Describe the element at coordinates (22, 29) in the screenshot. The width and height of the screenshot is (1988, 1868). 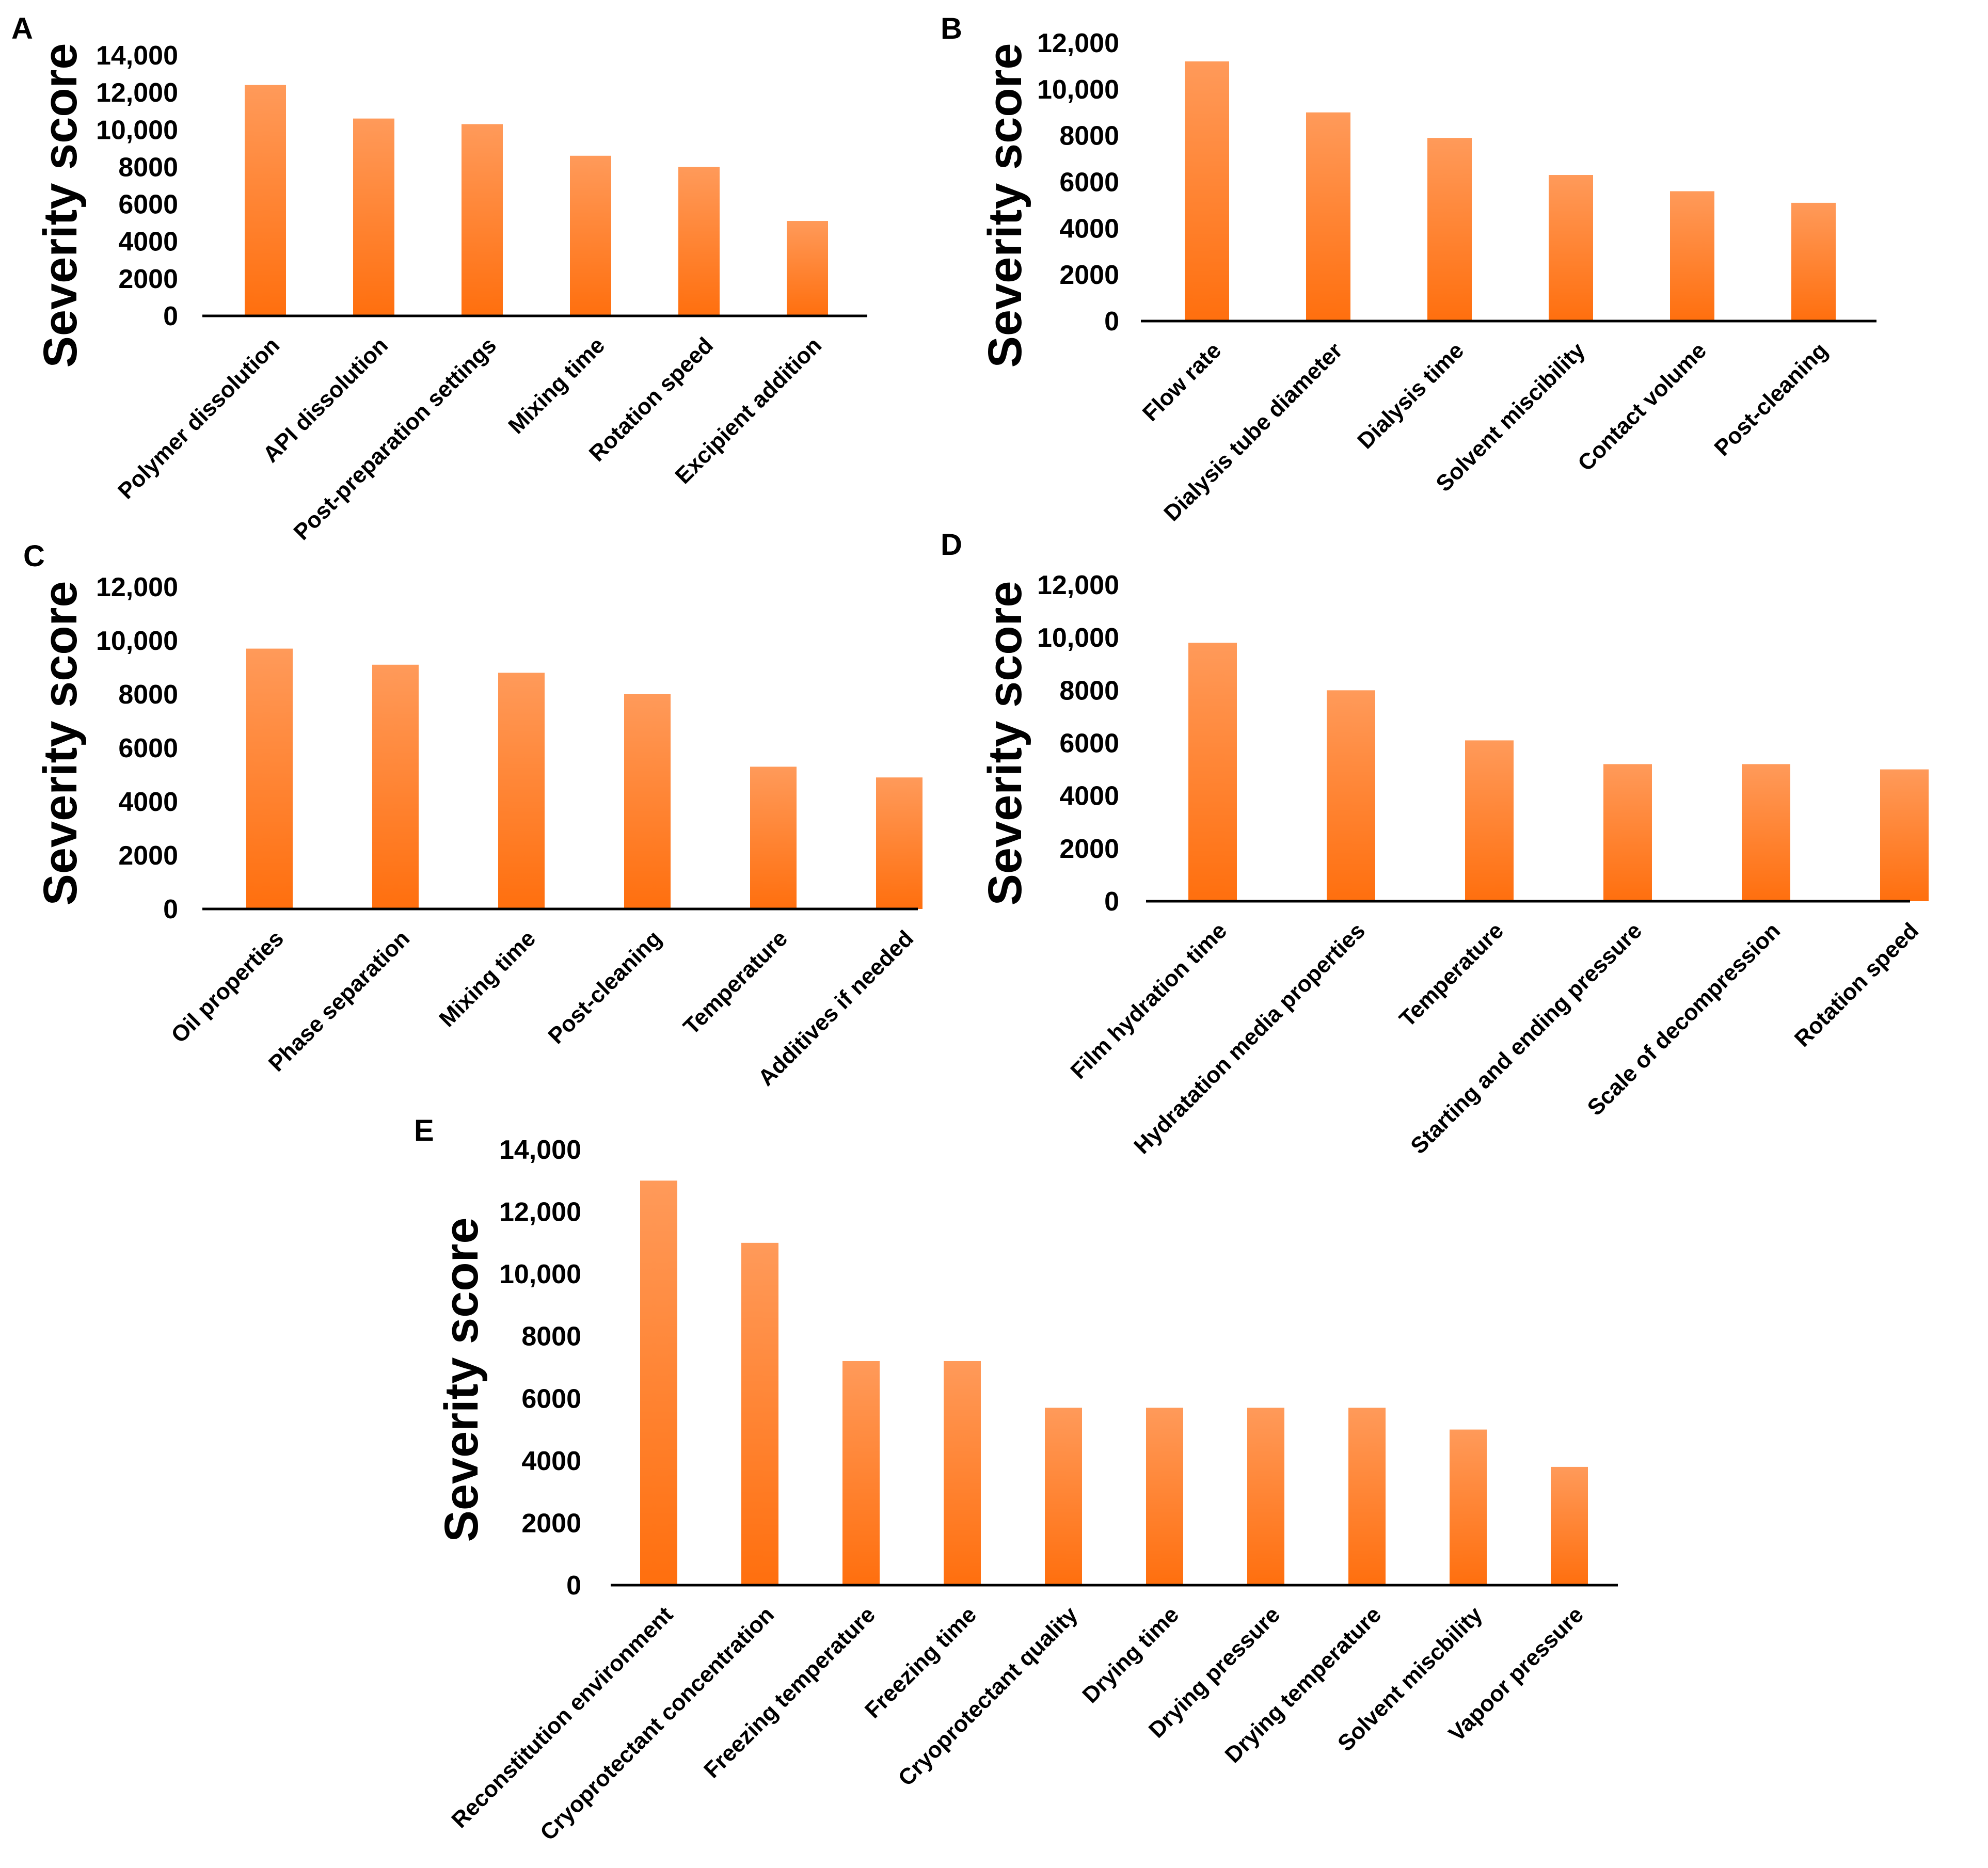
I see `panel-label: A` at that location.